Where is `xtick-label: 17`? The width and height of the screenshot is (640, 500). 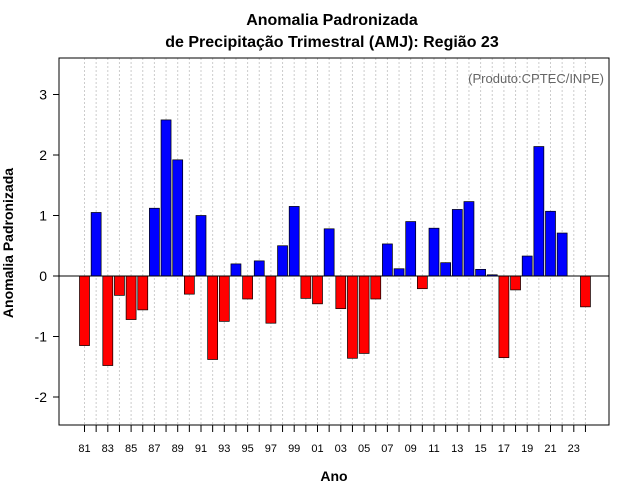
xtick-label: 17 is located at coordinates (504, 449).